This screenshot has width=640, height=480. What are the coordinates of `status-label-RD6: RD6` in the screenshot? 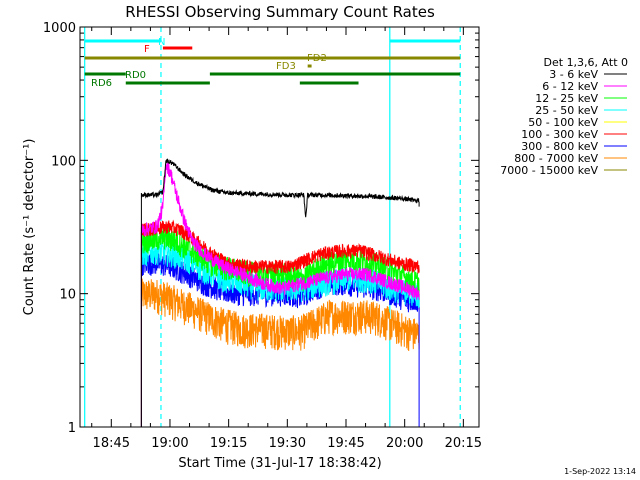 It's located at (101, 83).